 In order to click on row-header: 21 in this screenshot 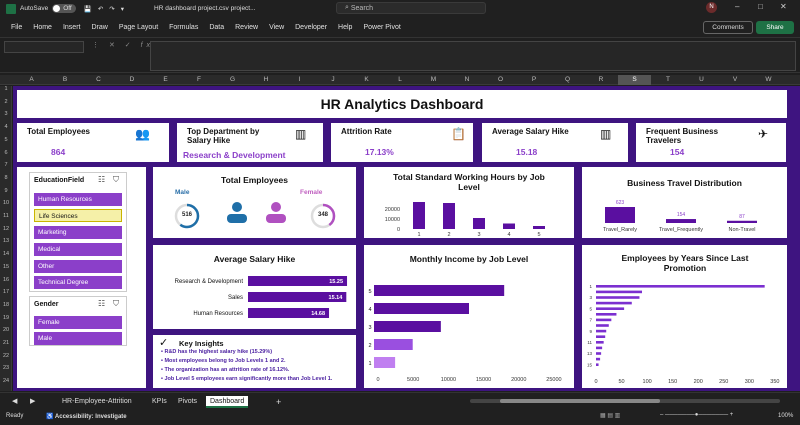, I will do `click(6, 343)`.